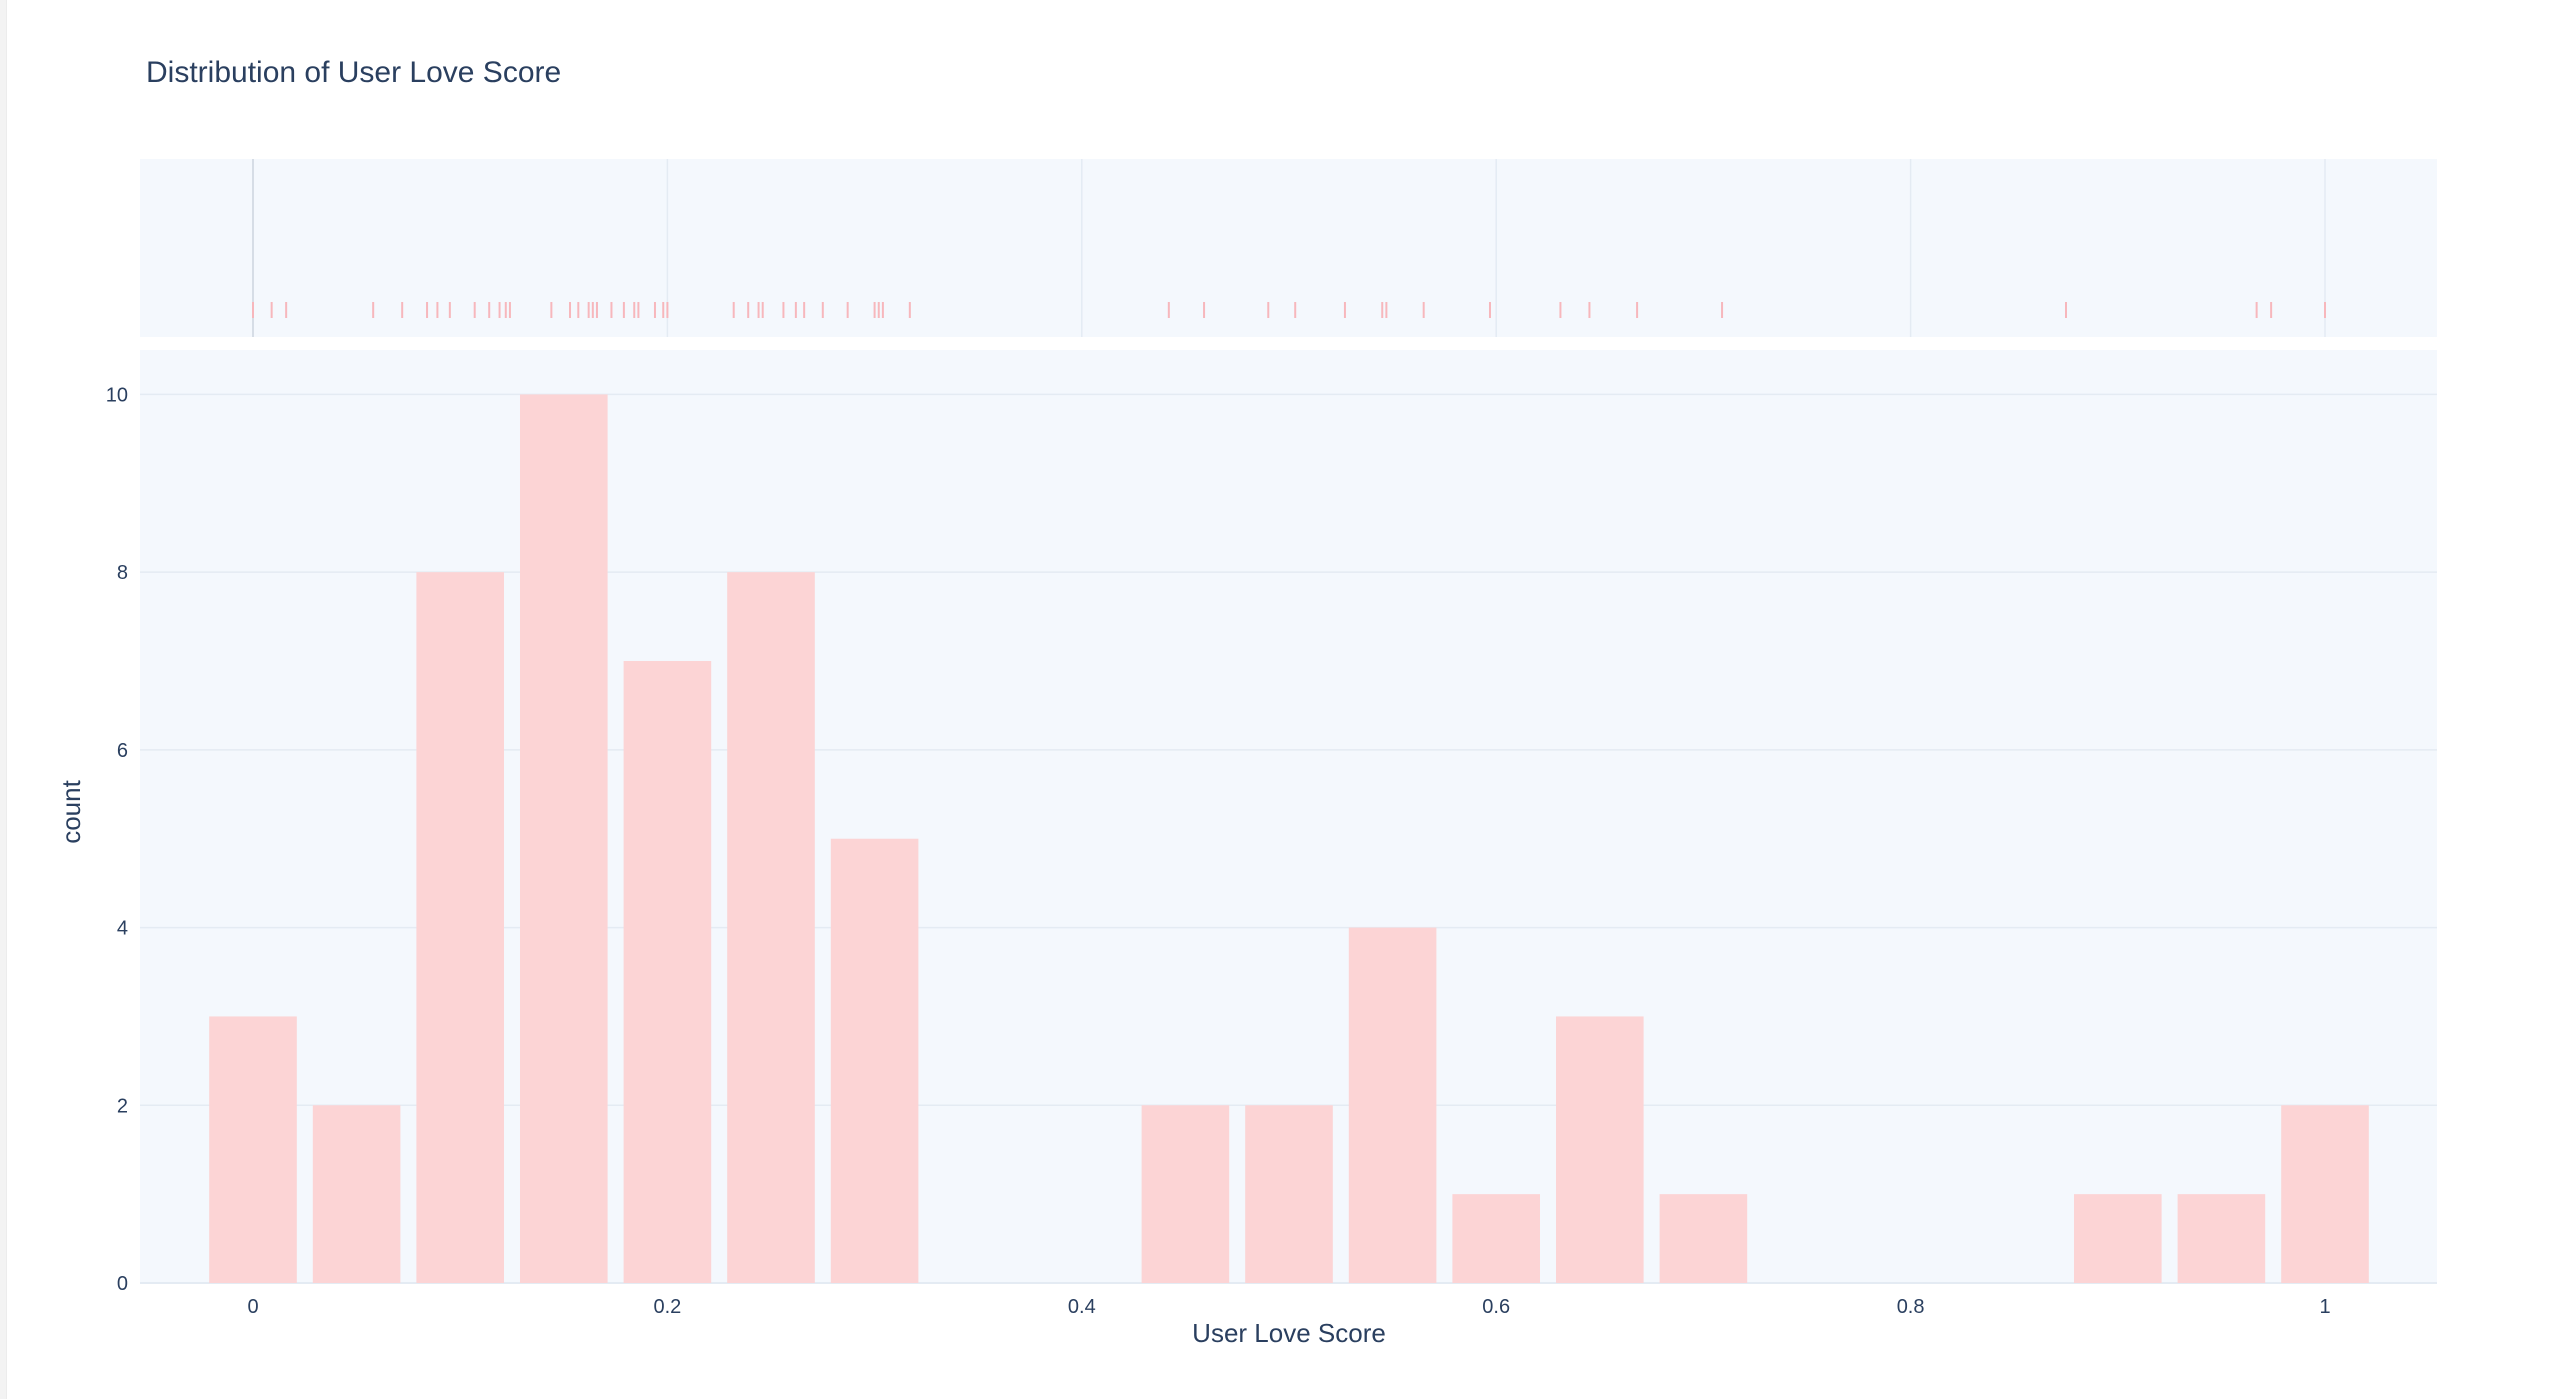  What do you see at coordinates (667, 1307) in the screenshot?
I see `x-tick-label: 0.2` at bounding box center [667, 1307].